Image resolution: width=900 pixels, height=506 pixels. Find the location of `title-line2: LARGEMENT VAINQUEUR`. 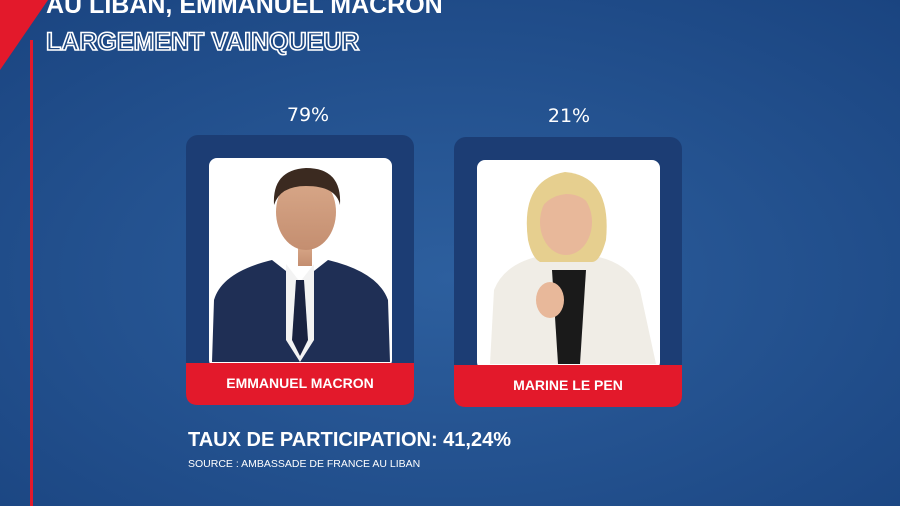

title-line2: LARGEMENT VAINQUEUR is located at coordinates (202, 42).